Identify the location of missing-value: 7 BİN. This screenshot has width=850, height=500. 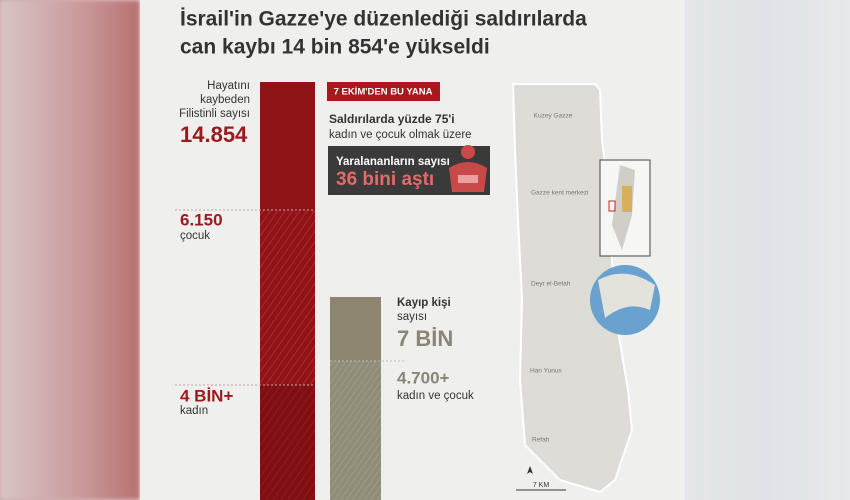
(425, 338).